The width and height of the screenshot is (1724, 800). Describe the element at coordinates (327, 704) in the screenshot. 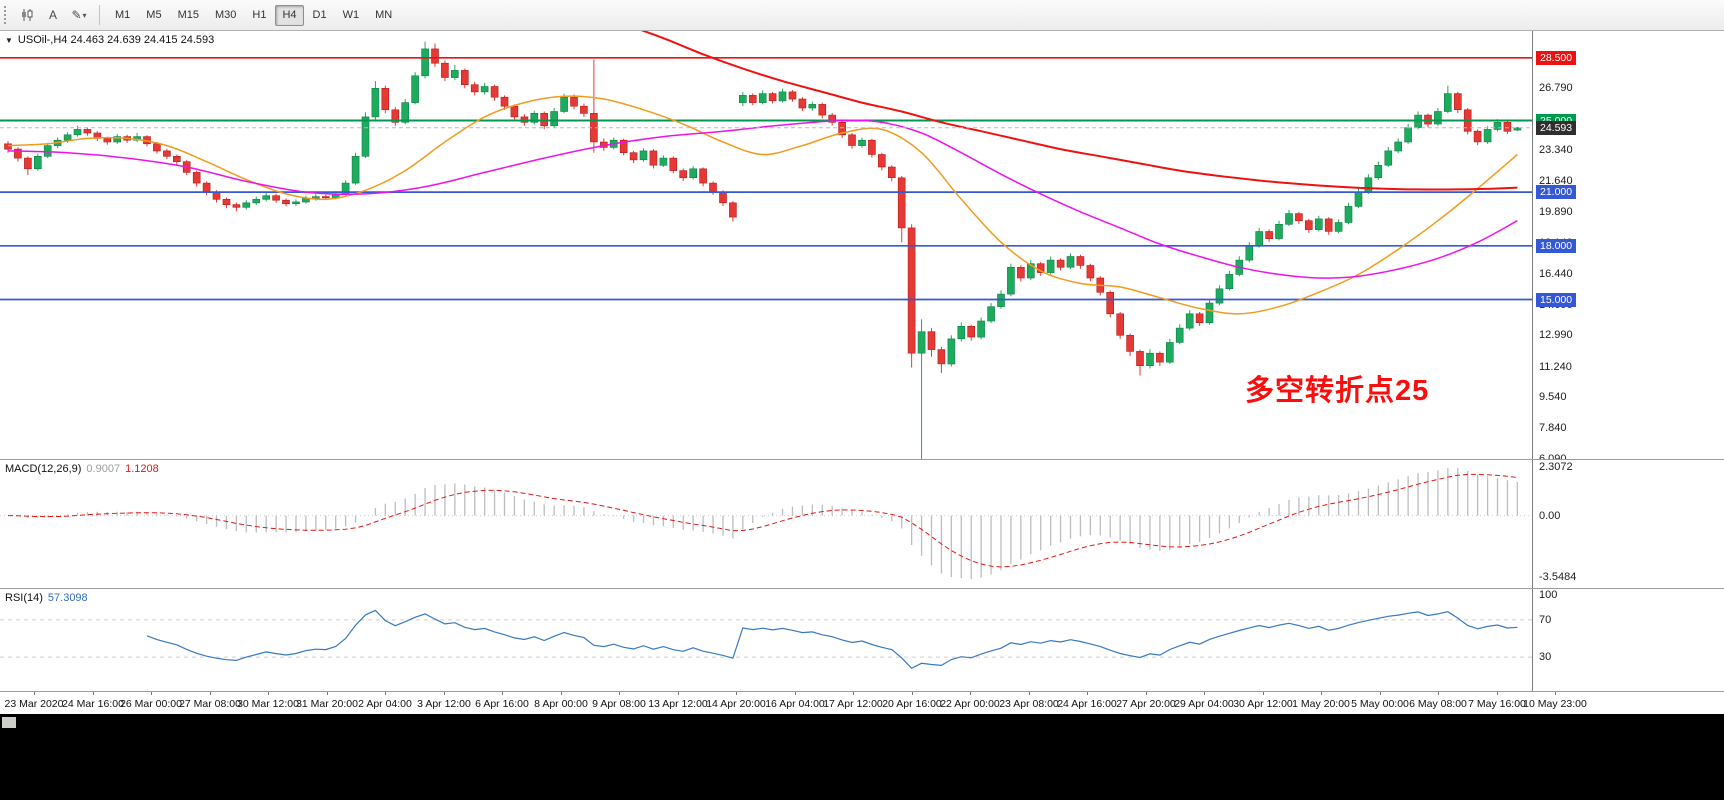

I see `time-axis-label: 31 Mar 20:00` at that location.